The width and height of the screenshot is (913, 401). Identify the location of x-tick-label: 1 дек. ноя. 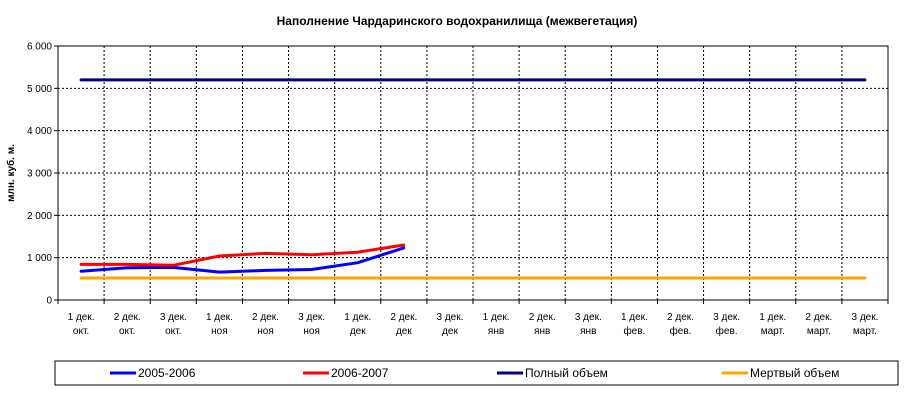
(219, 324).